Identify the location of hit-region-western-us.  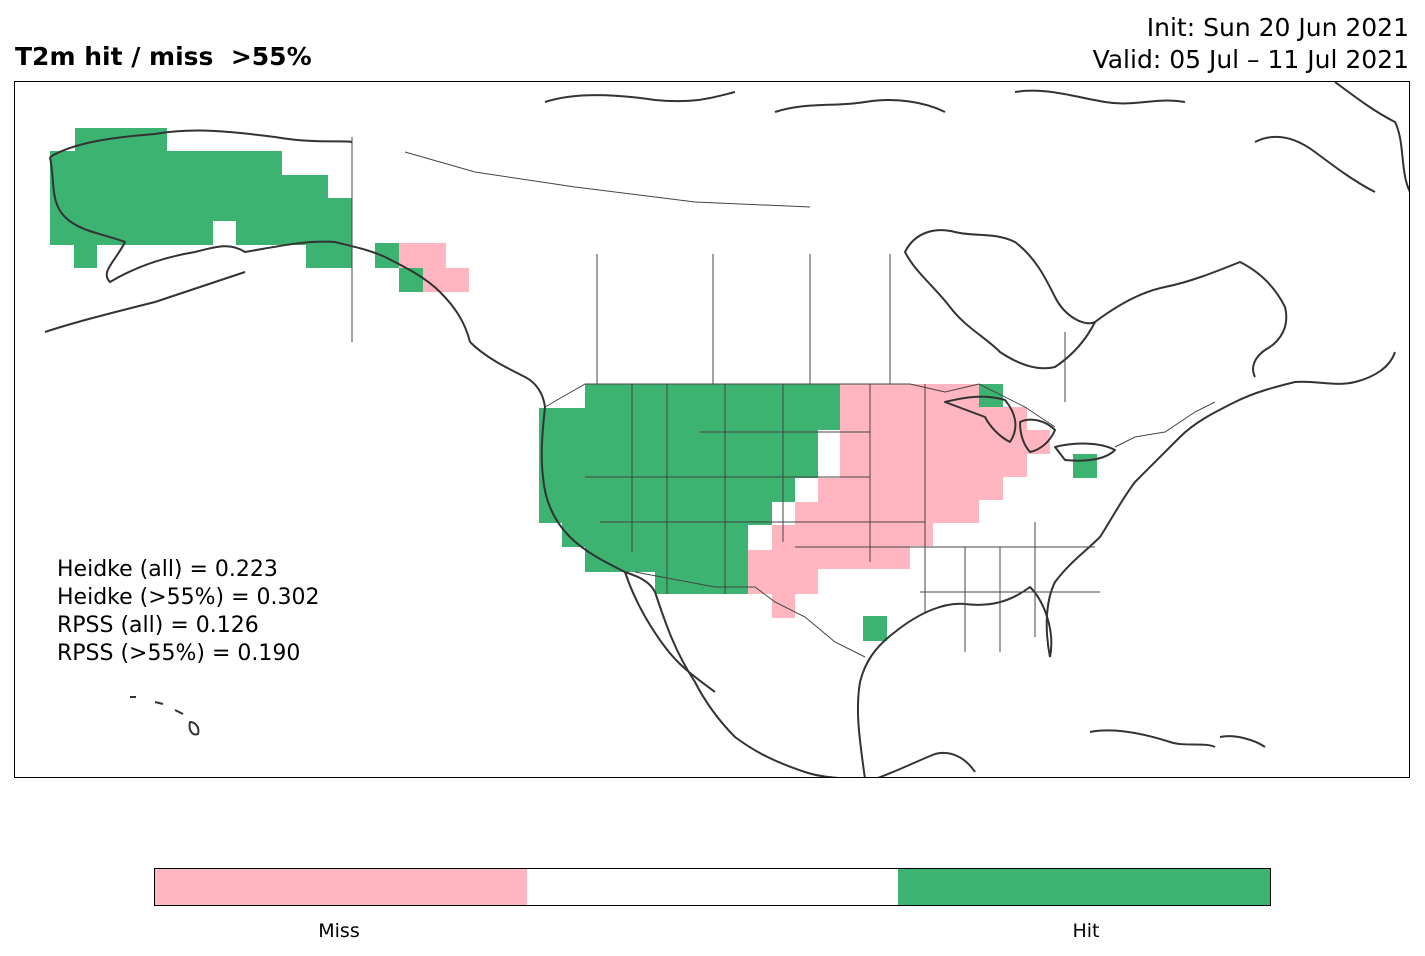
(689, 489).